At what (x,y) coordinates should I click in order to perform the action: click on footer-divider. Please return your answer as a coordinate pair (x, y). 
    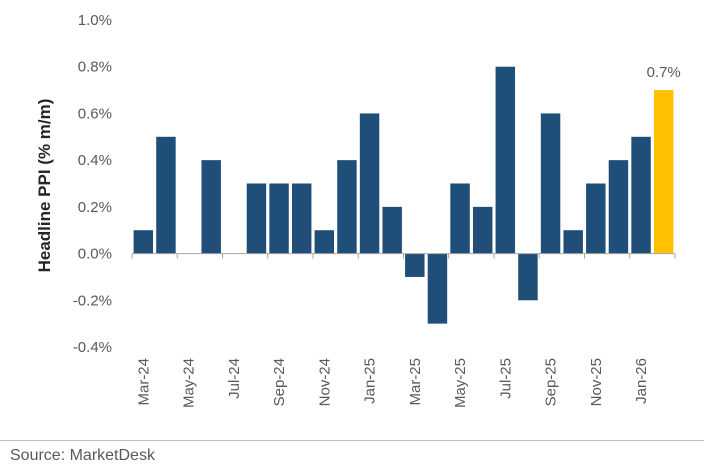
    Looking at the image, I should click on (352, 440).